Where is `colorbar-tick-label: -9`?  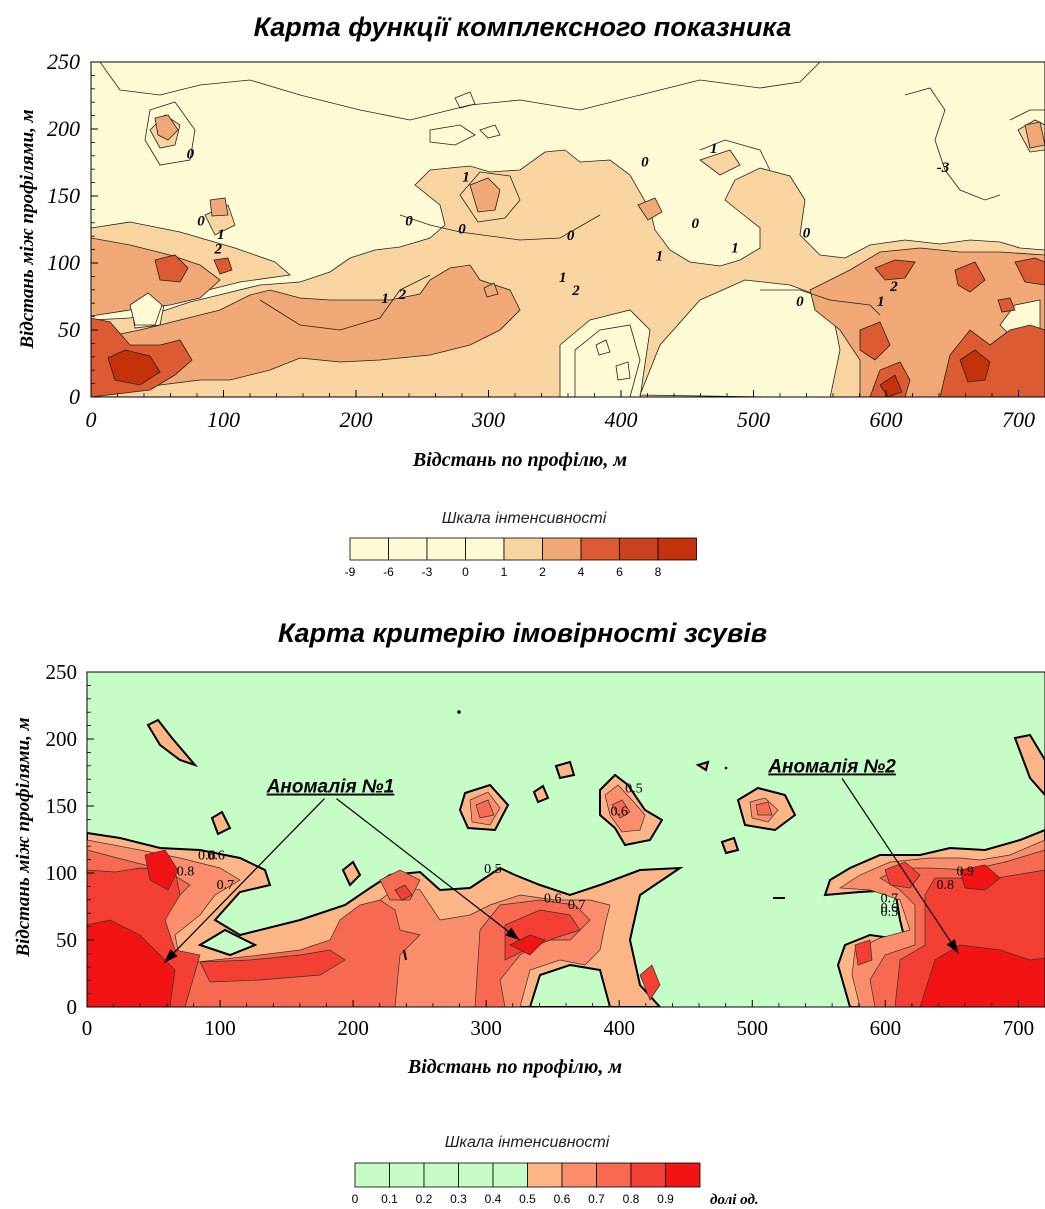 colorbar-tick-label: -9 is located at coordinates (350, 572).